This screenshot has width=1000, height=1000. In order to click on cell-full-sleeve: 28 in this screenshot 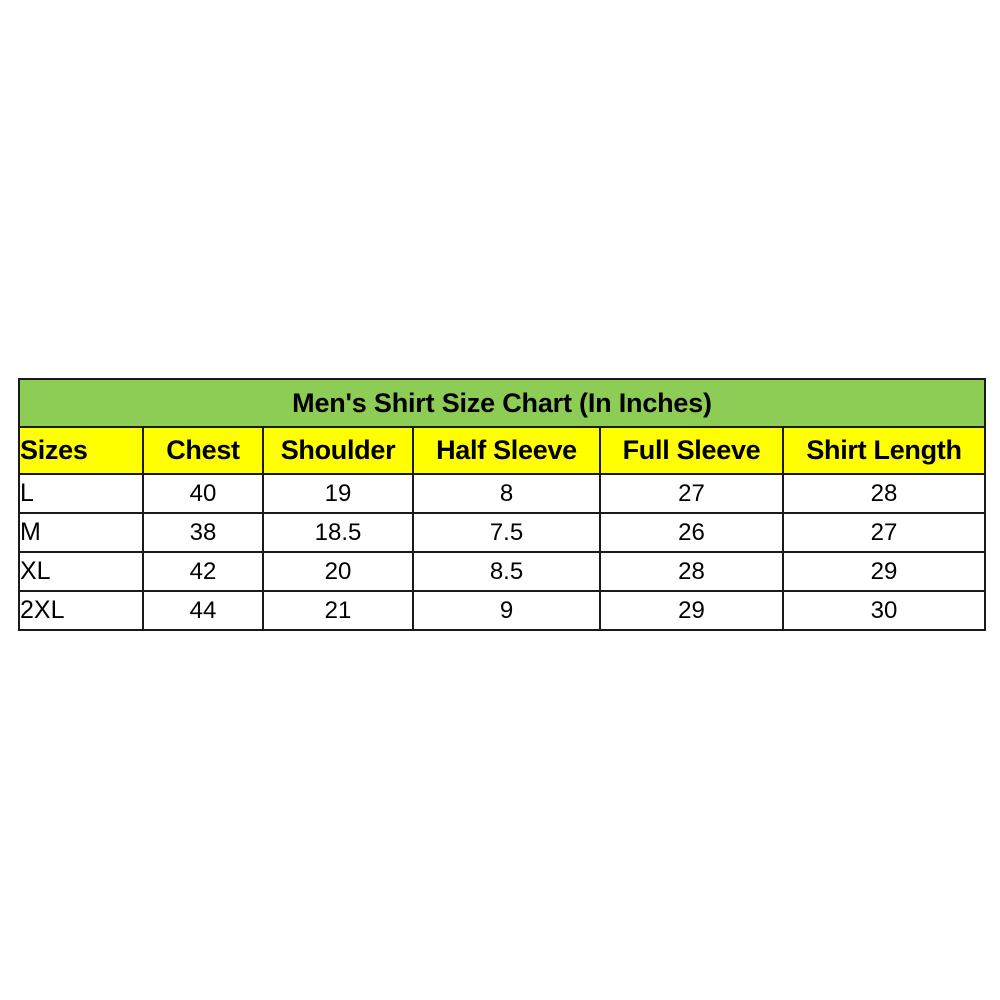, I will do `click(691, 571)`.